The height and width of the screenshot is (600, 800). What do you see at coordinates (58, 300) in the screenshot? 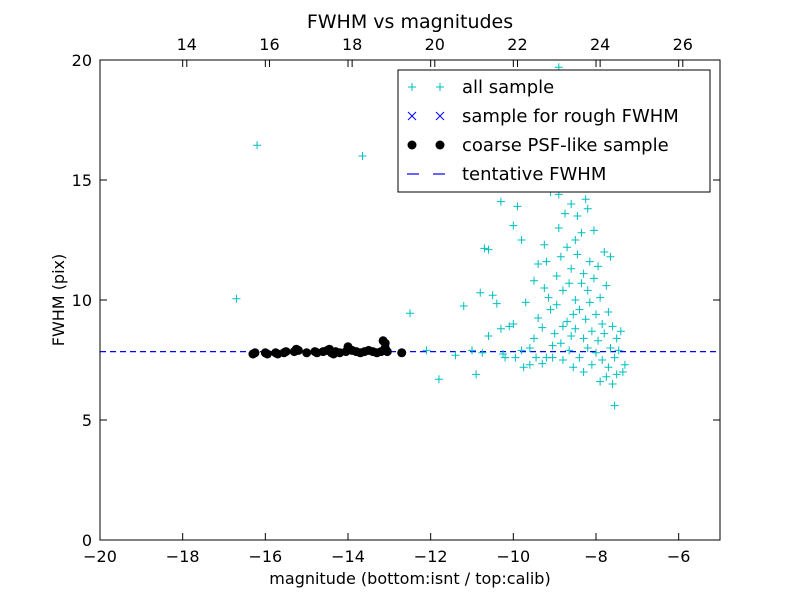
I see `y-axis-label: FWHM (pix)` at bounding box center [58, 300].